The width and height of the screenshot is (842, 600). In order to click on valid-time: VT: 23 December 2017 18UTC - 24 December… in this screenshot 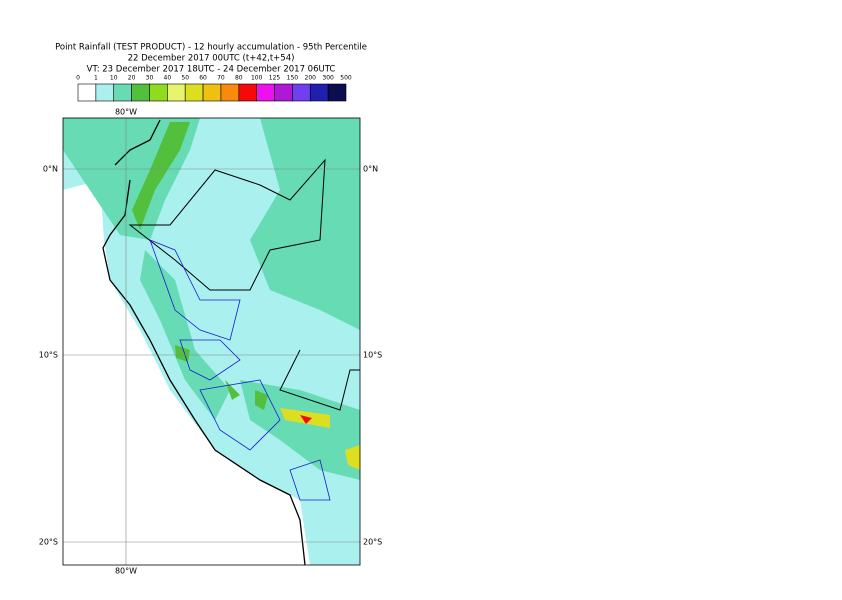, I will do `click(211, 70)`.